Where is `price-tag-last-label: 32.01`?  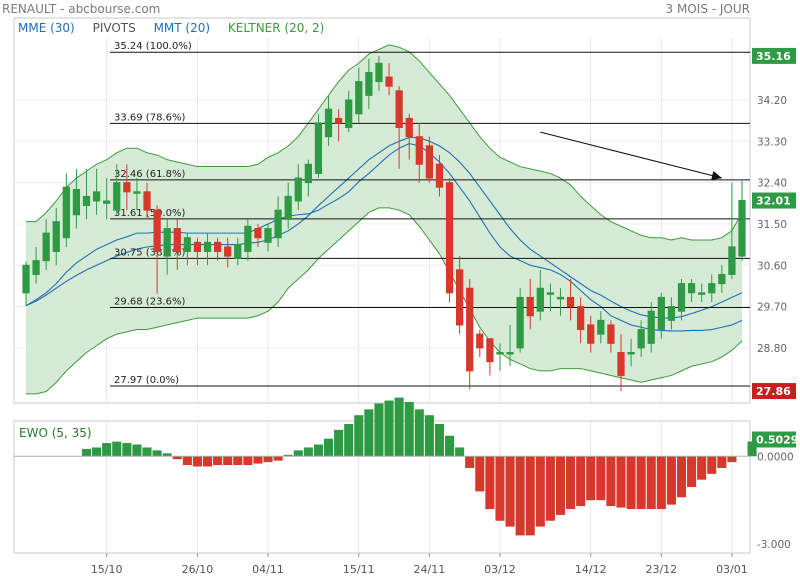
price-tag-last-label: 32.01 is located at coordinates (773, 201).